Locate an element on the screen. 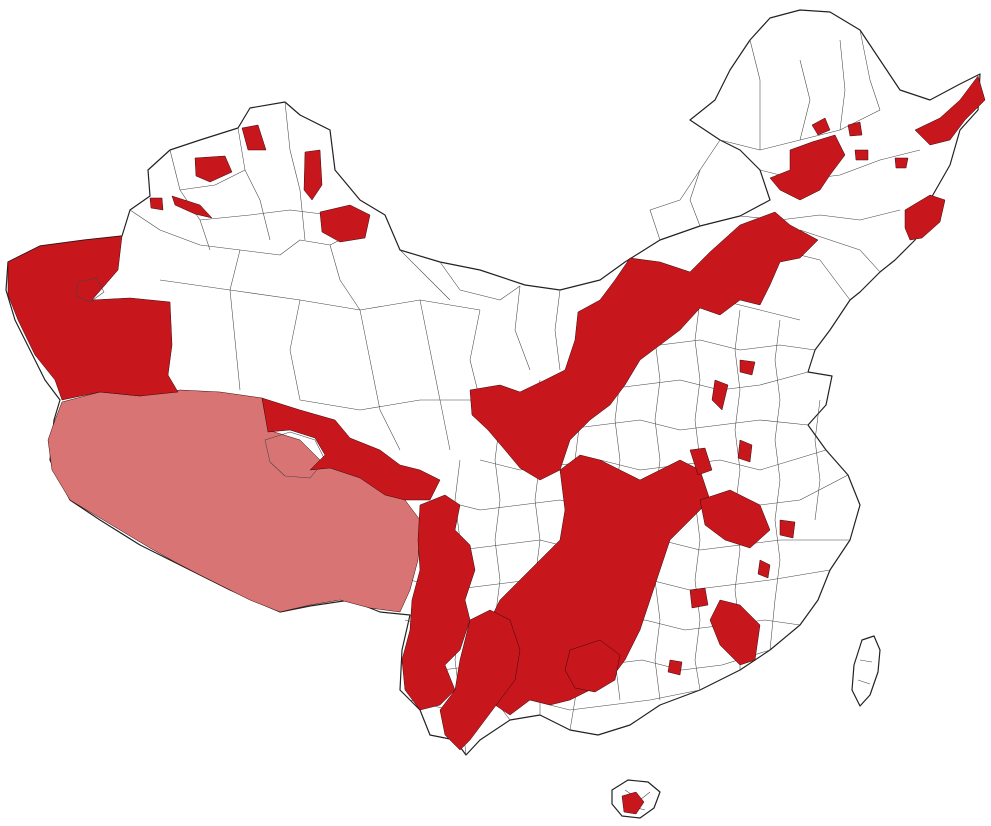 This screenshot has width=991, height=826. hainan-patch is located at coordinates (633, 803).